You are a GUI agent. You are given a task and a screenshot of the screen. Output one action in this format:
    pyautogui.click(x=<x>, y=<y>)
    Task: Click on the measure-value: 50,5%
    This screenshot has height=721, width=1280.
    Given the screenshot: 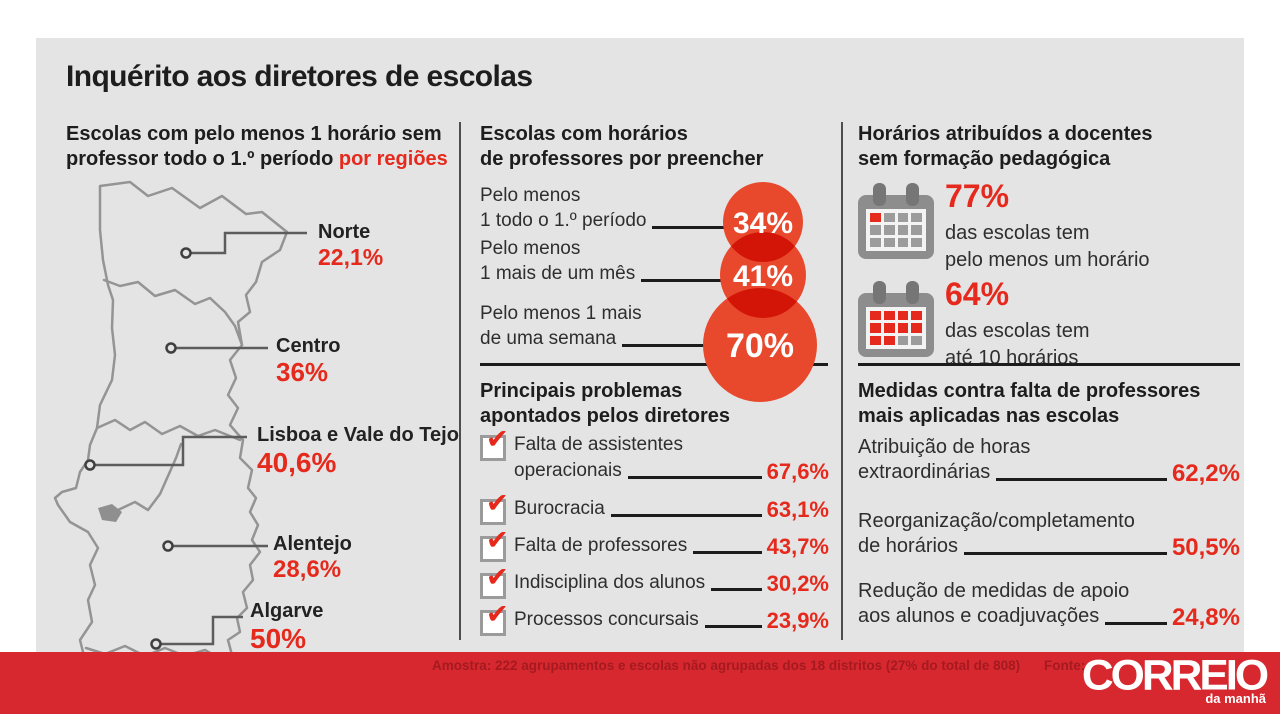 What is the action you would take?
    pyautogui.click(x=1205, y=547)
    